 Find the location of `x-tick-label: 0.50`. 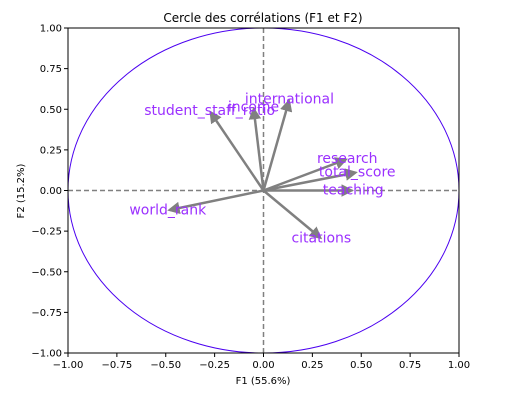

x-tick-label: 0.50 is located at coordinates (361, 365).